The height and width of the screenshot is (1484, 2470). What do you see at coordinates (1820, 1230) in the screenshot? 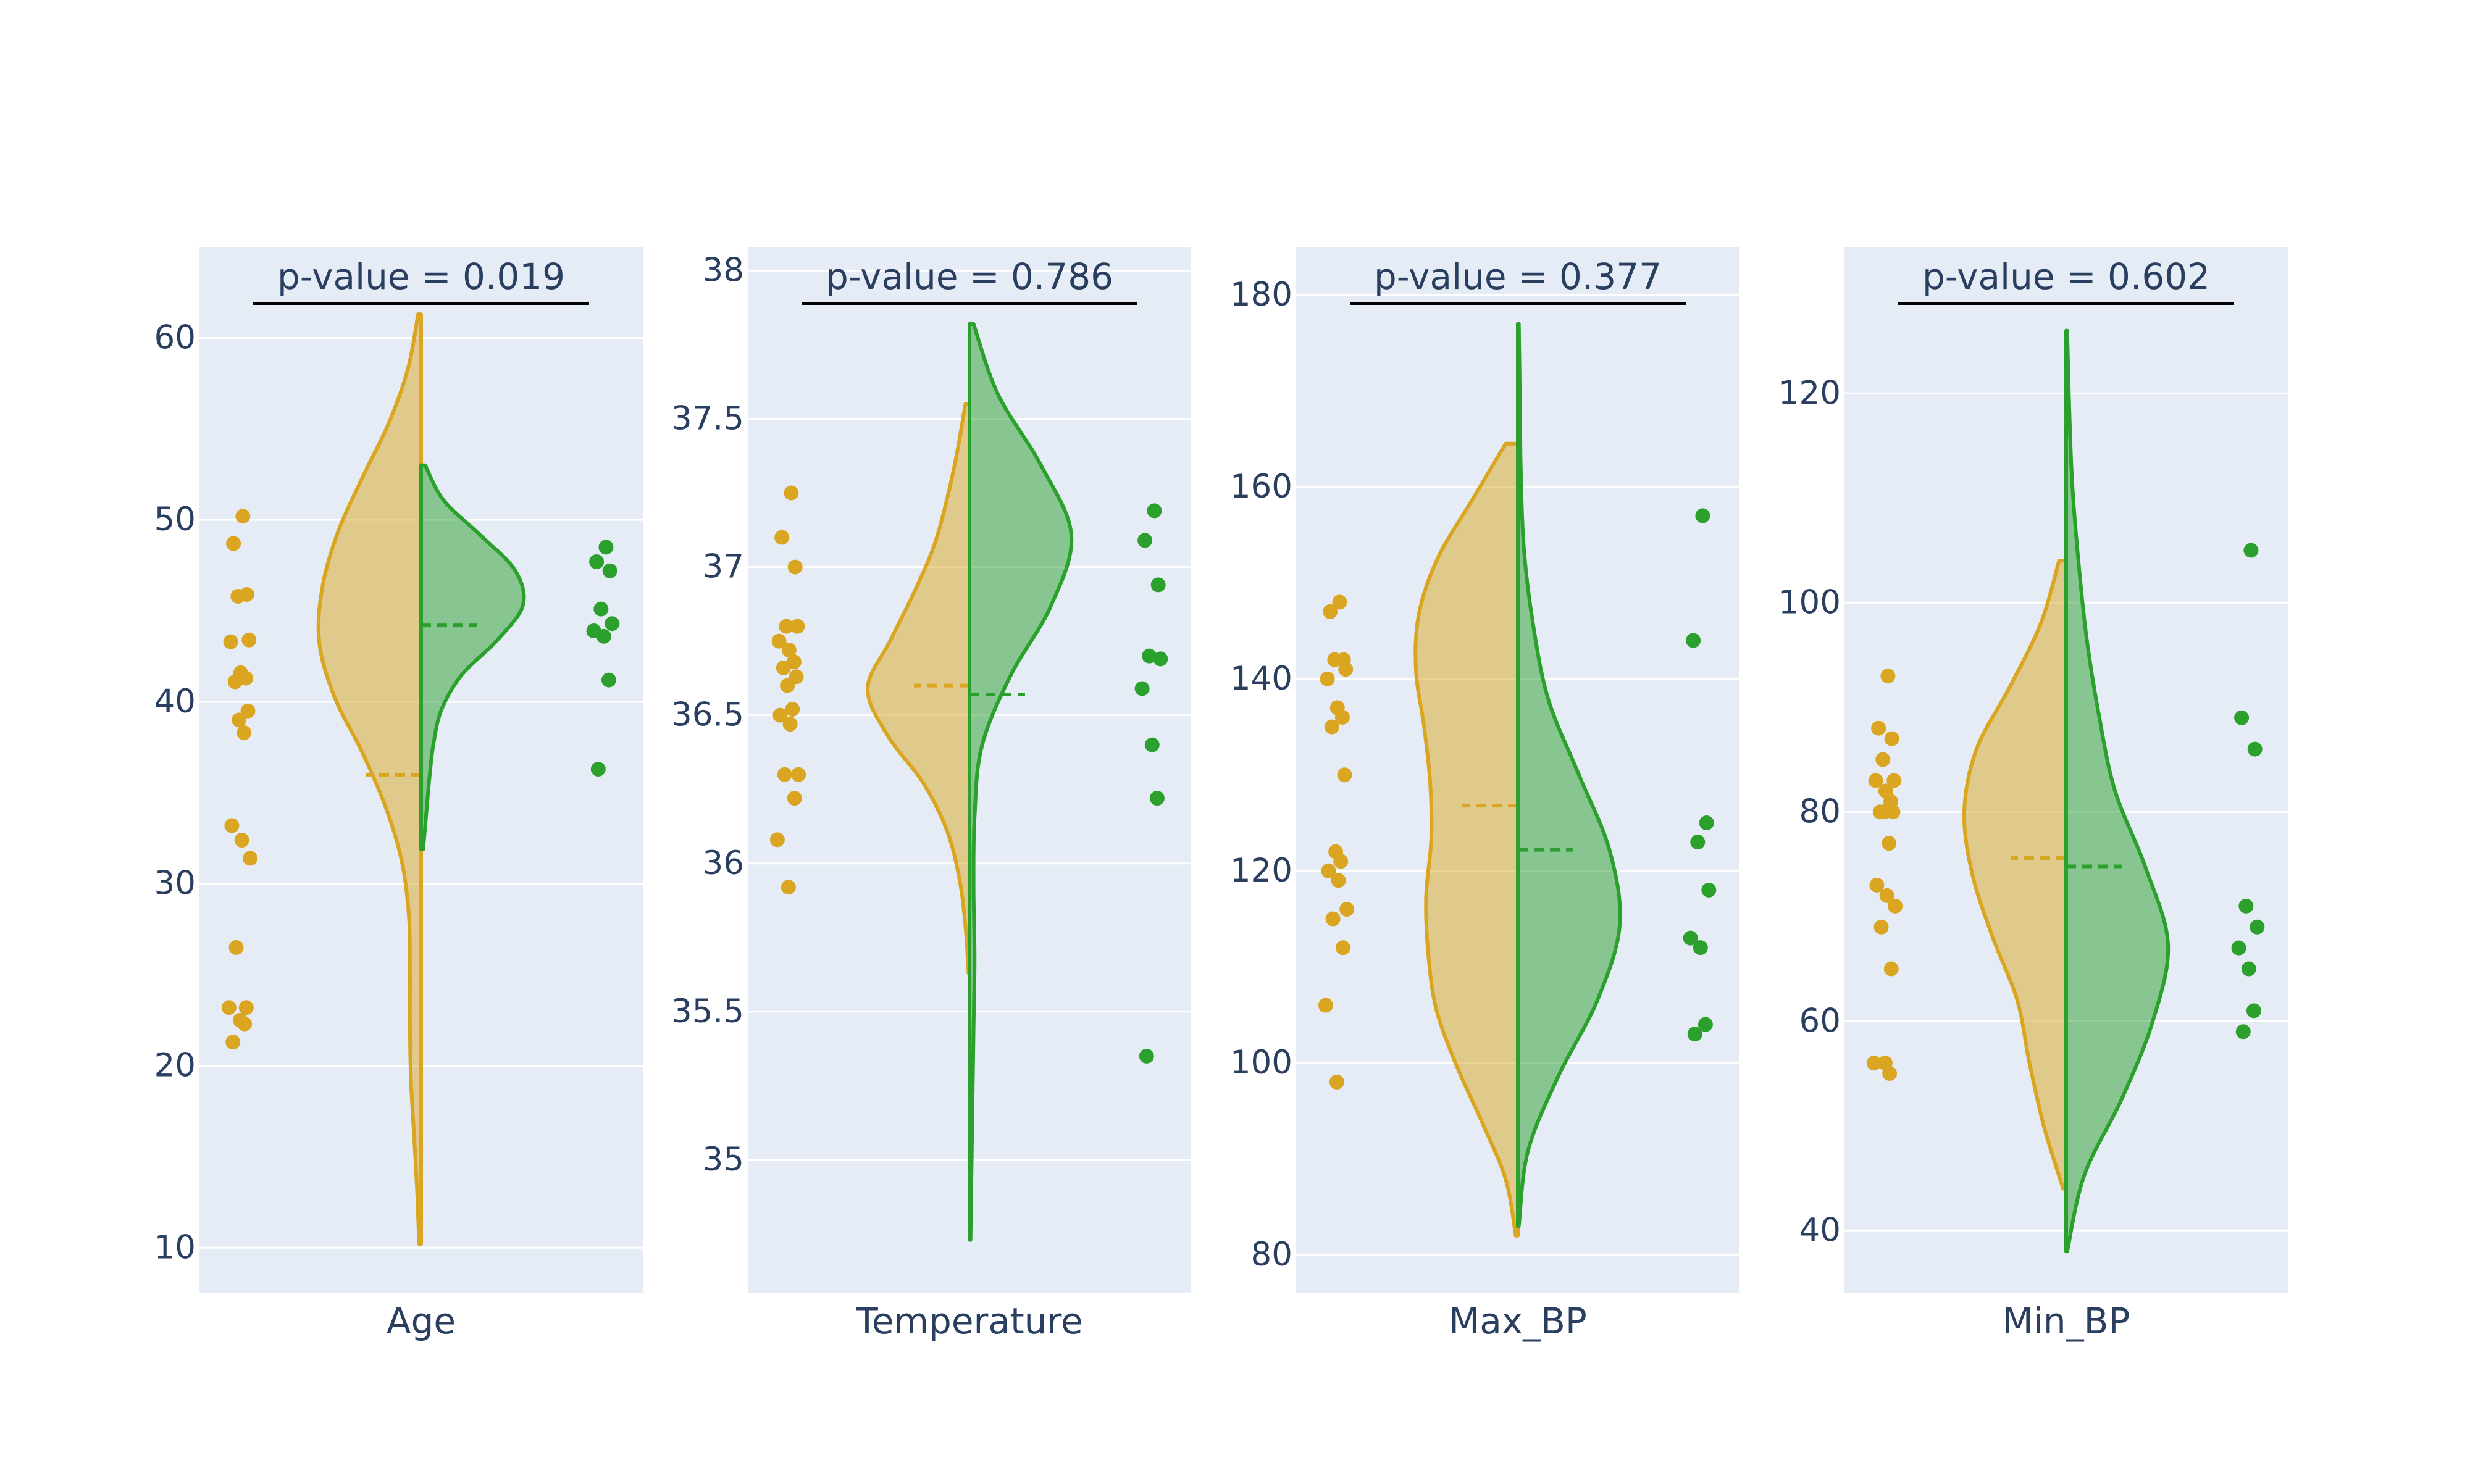
I see `y-tick-label: 40` at bounding box center [1820, 1230].